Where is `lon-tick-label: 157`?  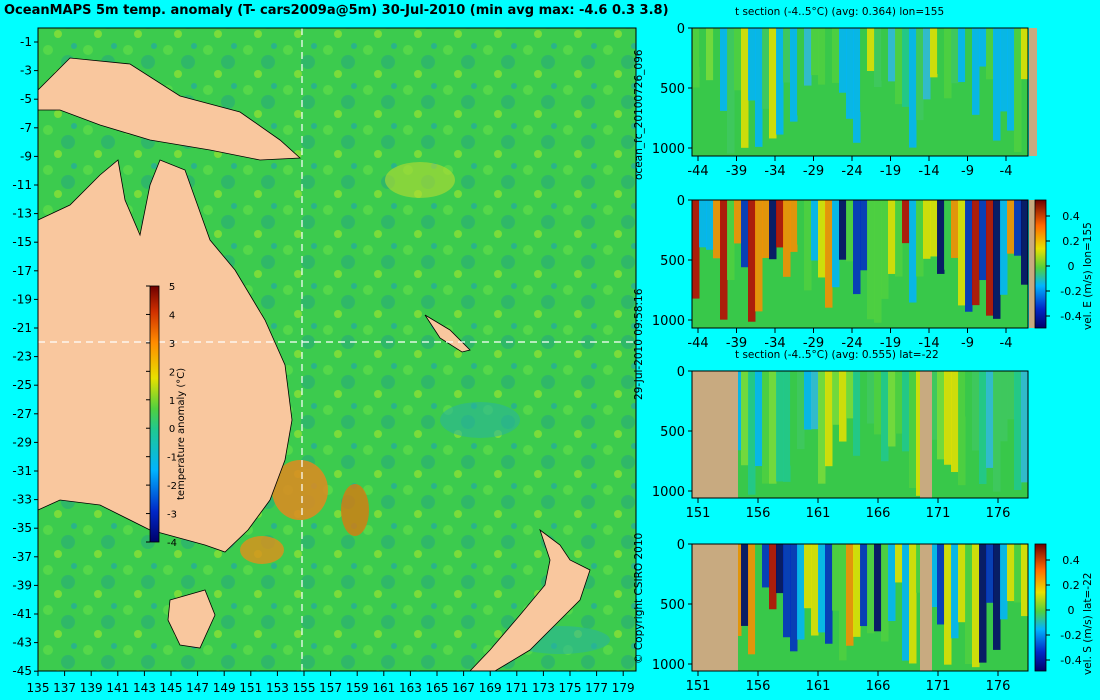
lon-tick-label: 157 is located at coordinates (330, 688).